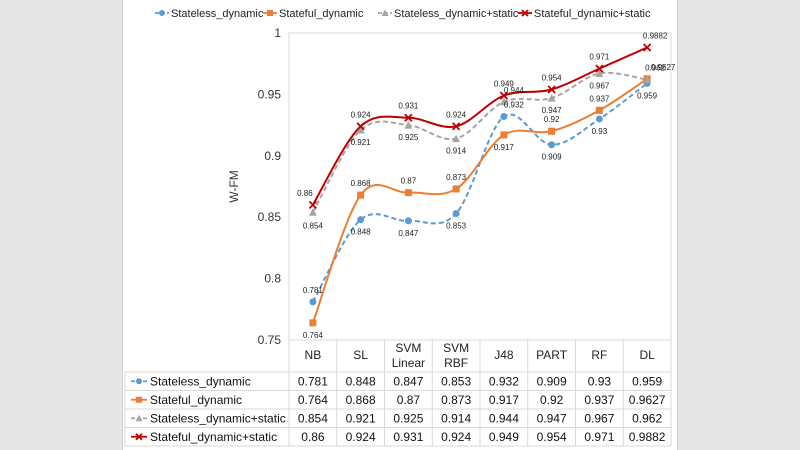  What do you see at coordinates (504, 355) in the screenshot?
I see `category-label: J48` at bounding box center [504, 355].